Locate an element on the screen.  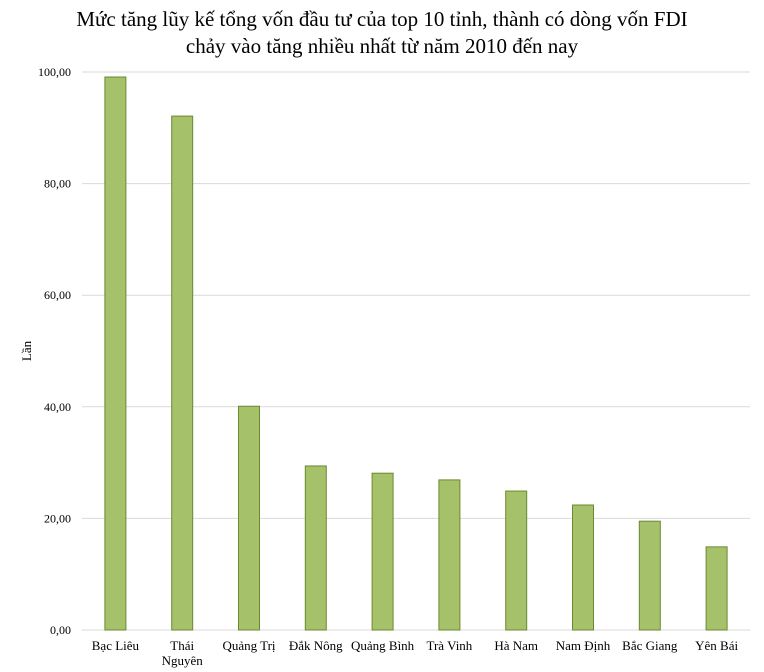
x-tick-label: Bắc Giang is located at coordinates (650, 645).